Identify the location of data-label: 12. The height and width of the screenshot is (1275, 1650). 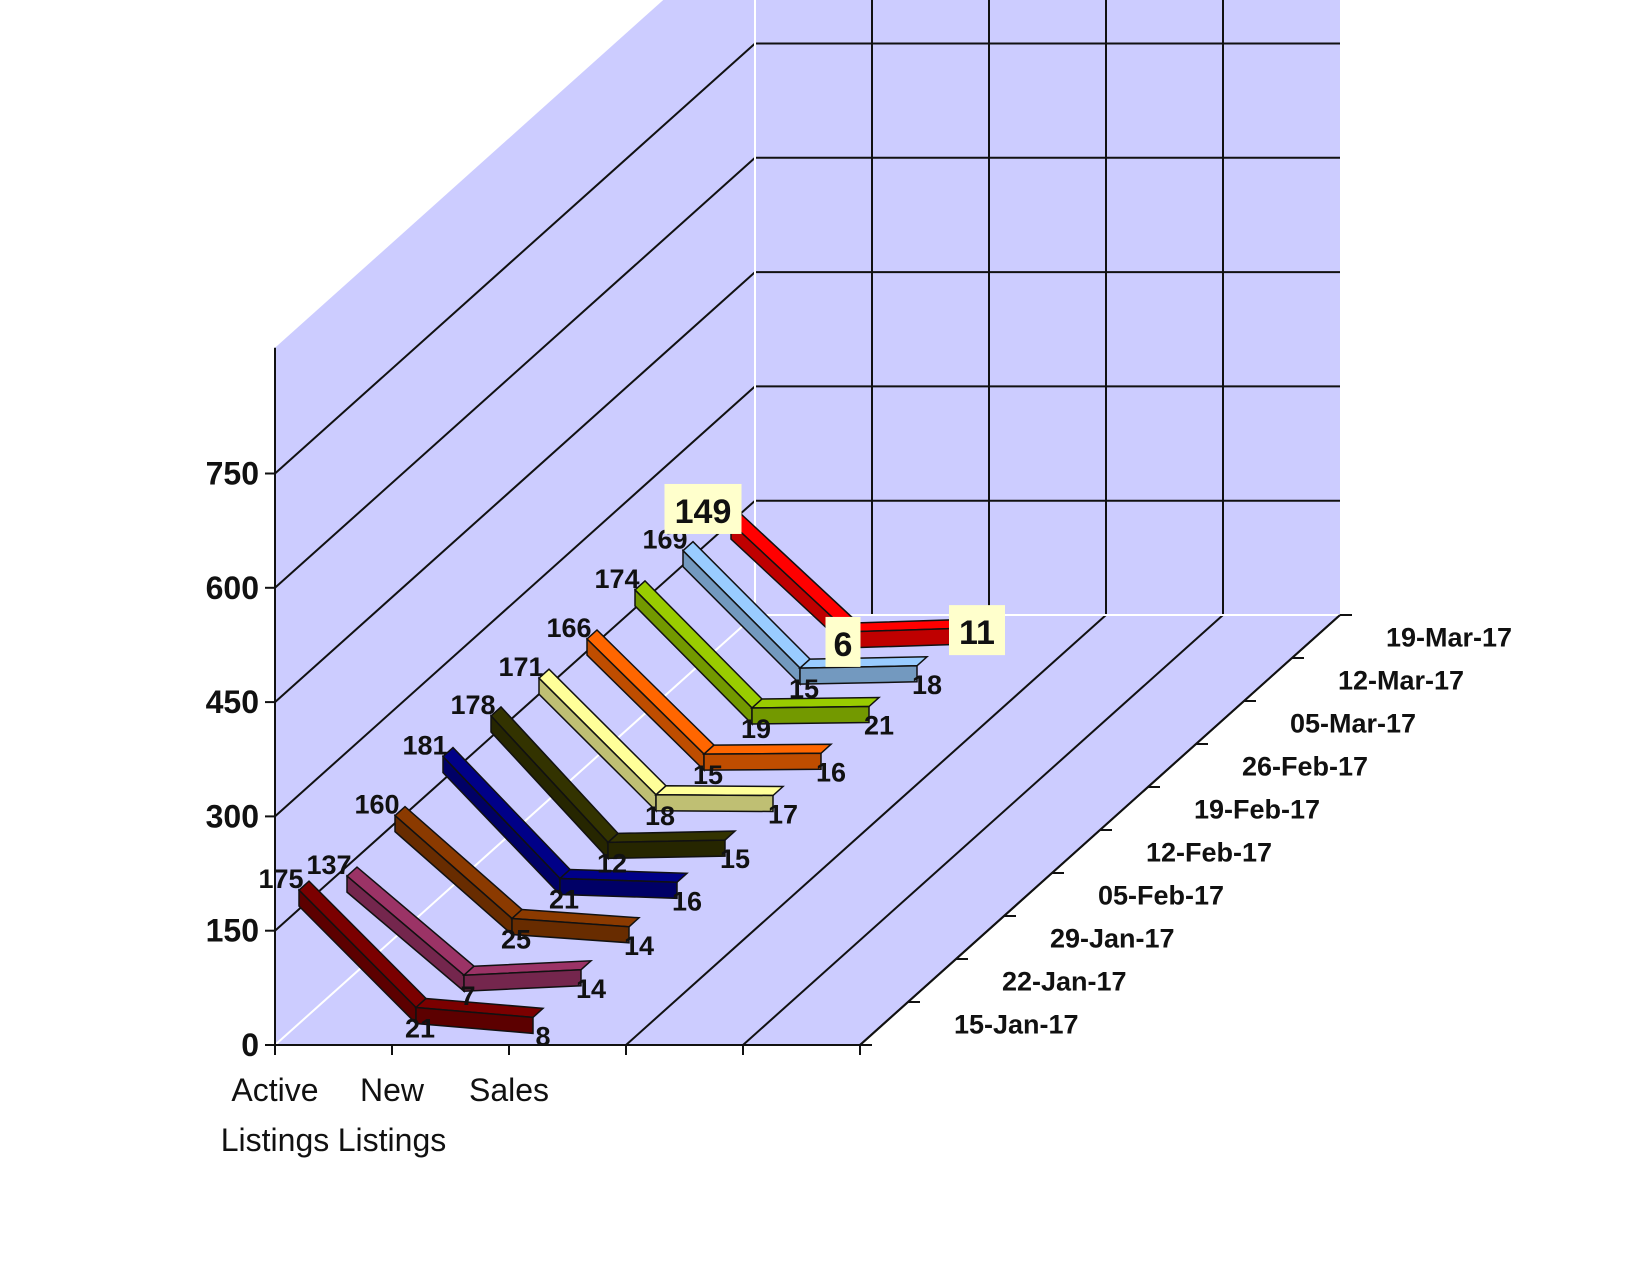
(612, 863).